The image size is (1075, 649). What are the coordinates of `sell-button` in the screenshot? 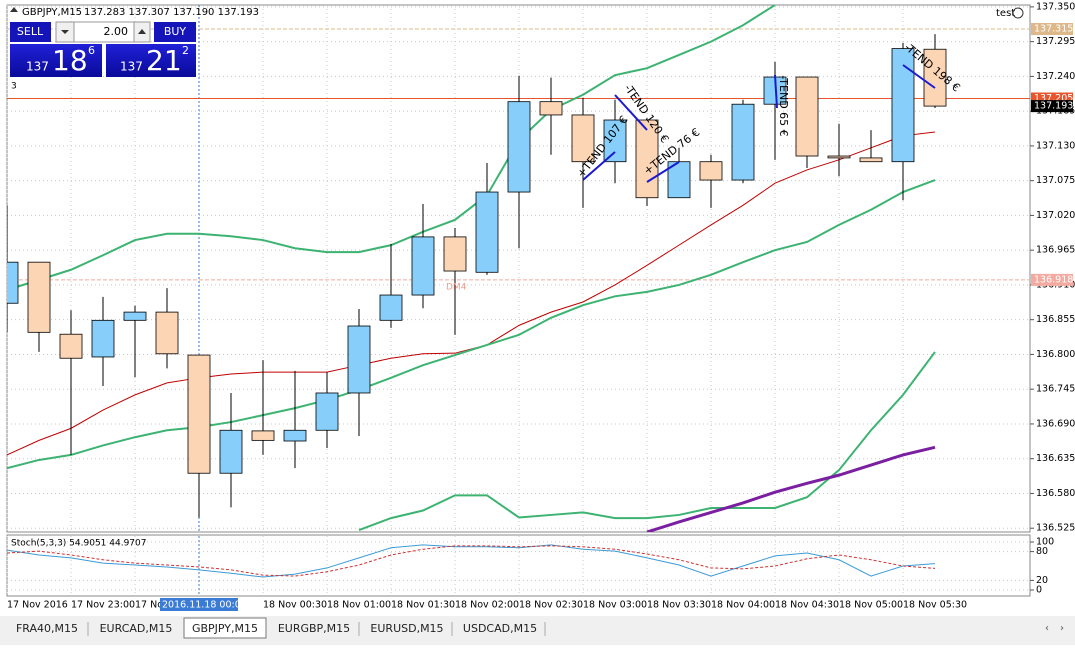 It's located at (30, 32).